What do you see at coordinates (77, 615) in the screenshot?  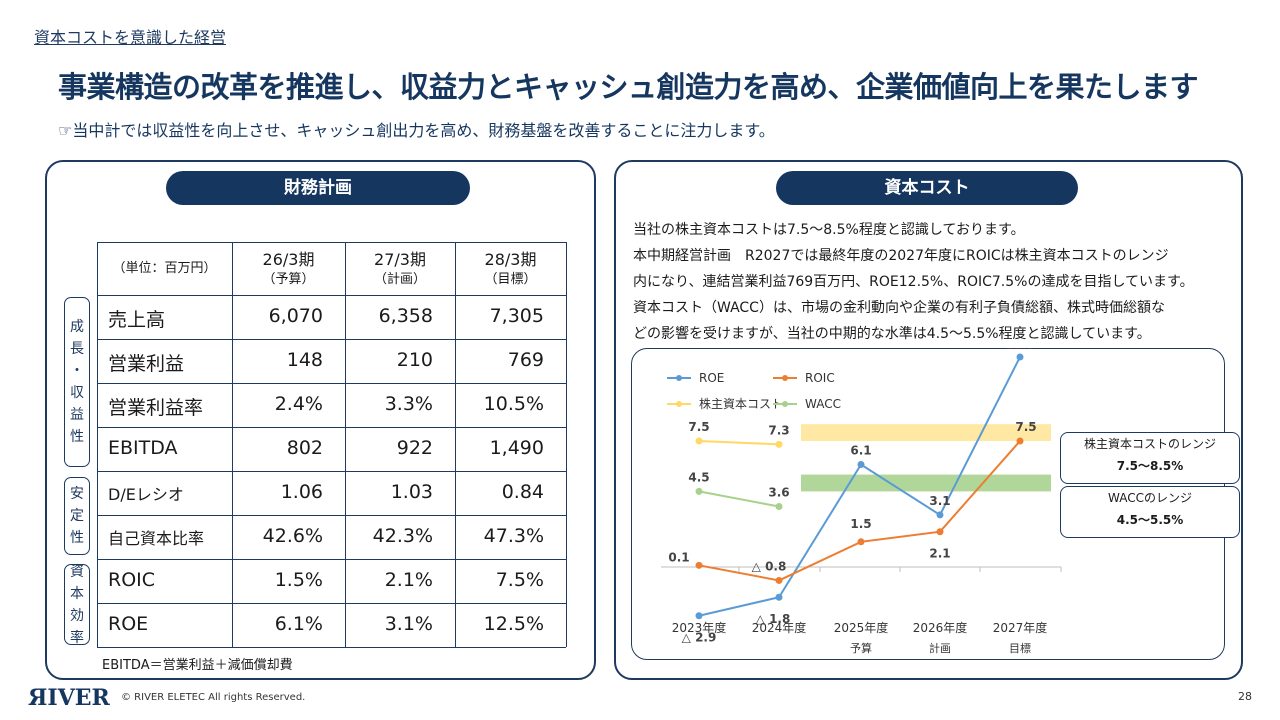 I see `group-label-char: 効` at bounding box center [77, 615].